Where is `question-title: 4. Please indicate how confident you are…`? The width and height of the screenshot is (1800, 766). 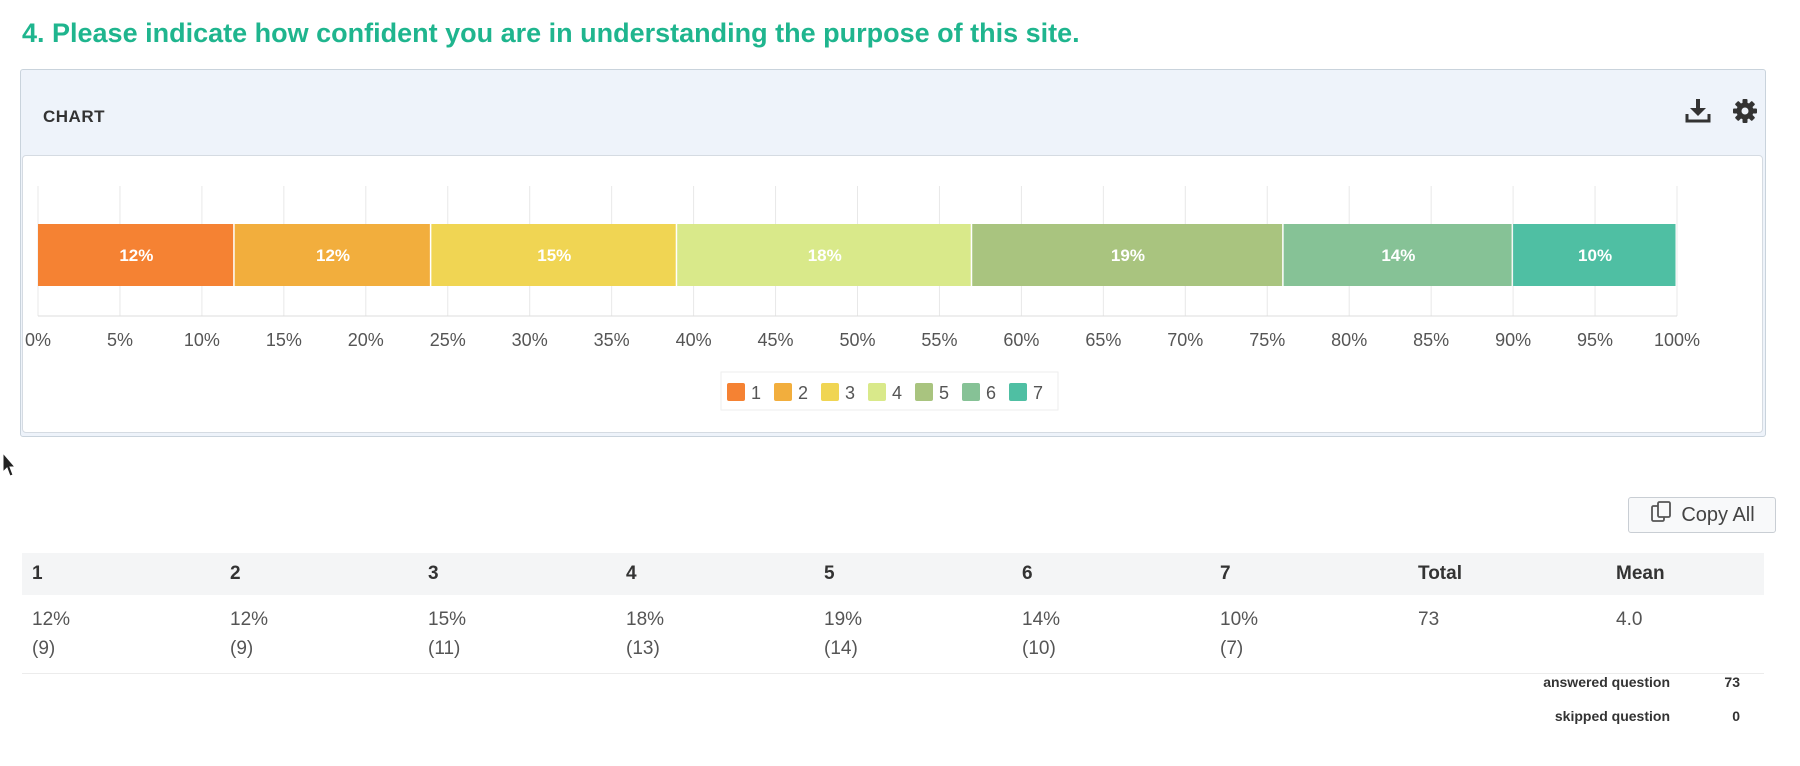
question-title: 4. Please indicate how confident you are… is located at coordinates (551, 33).